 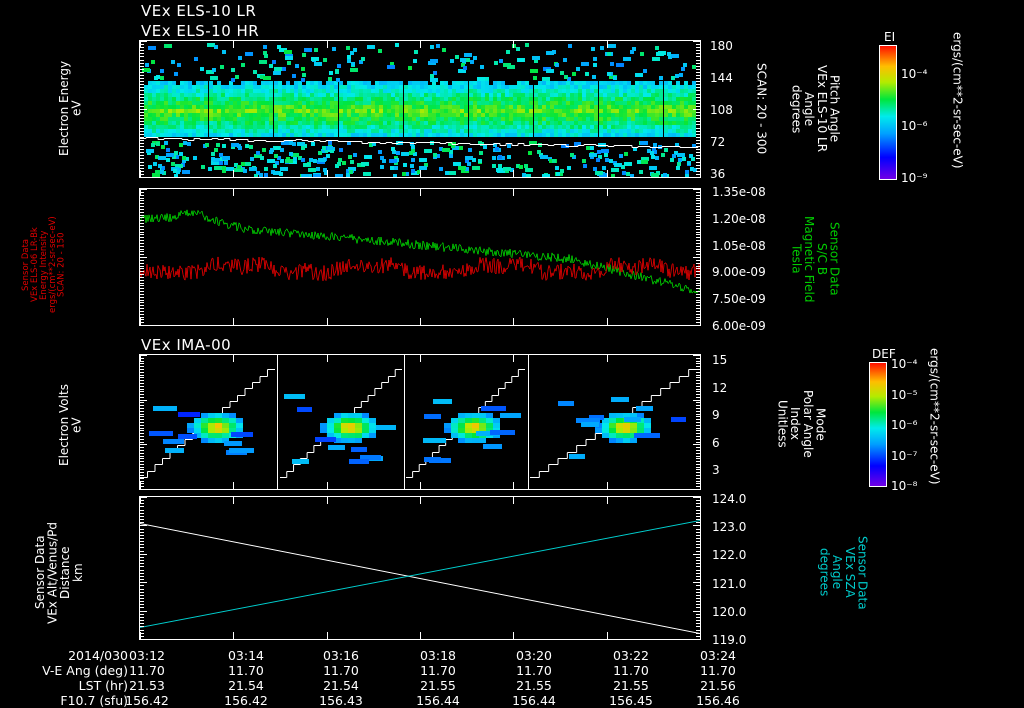 What do you see at coordinates (716, 442) in the screenshot?
I see `panel3-right-tick: 6` at bounding box center [716, 442].